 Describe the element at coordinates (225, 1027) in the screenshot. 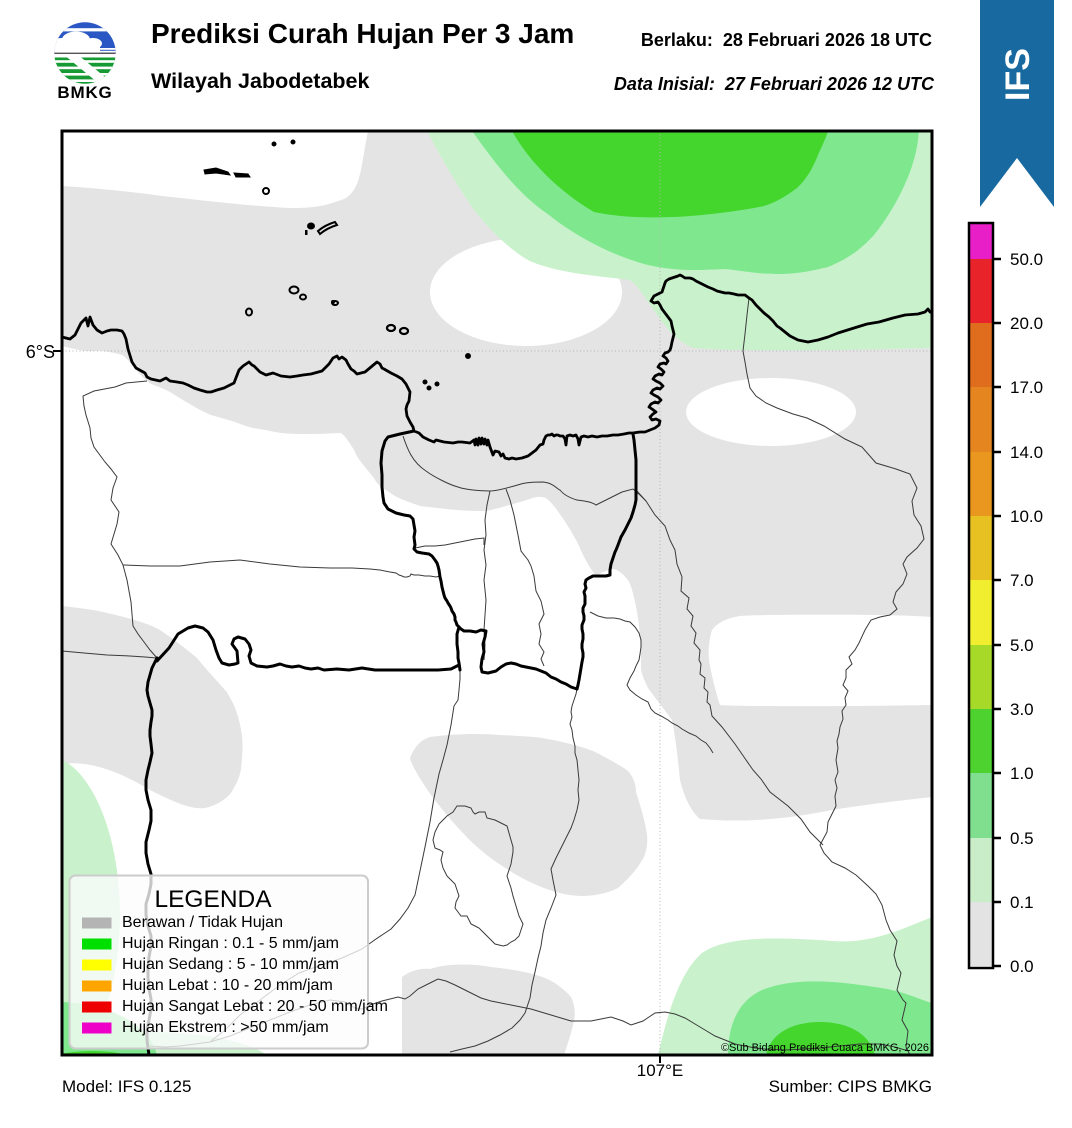

I see `svg-text: Hujan Ekstrem : >50 mm/jam` at that location.